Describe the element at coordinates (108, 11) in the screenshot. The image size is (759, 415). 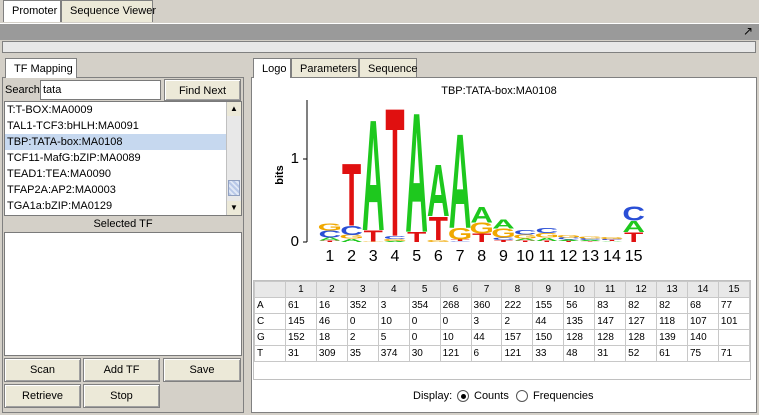
I see `tab-sequence-viewer: Sequence Viewer` at that location.